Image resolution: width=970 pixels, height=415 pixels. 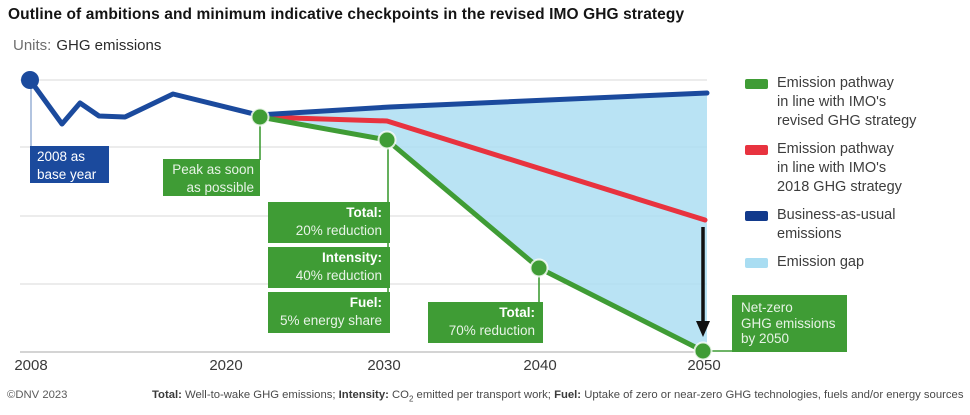 I want to click on annotation-total-70: Total: 70% reduction, so click(x=485, y=322).